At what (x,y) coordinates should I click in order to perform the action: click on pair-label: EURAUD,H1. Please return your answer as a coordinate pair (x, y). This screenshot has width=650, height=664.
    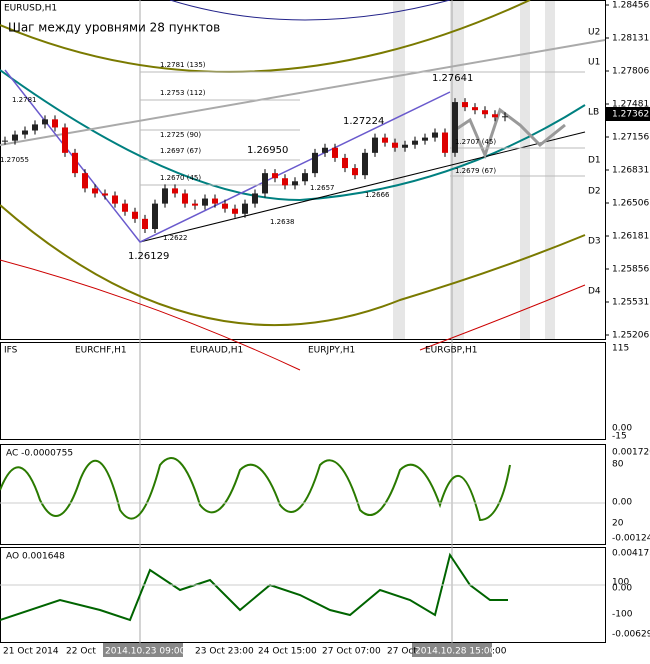
    Looking at the image, I should click on (216, 351).